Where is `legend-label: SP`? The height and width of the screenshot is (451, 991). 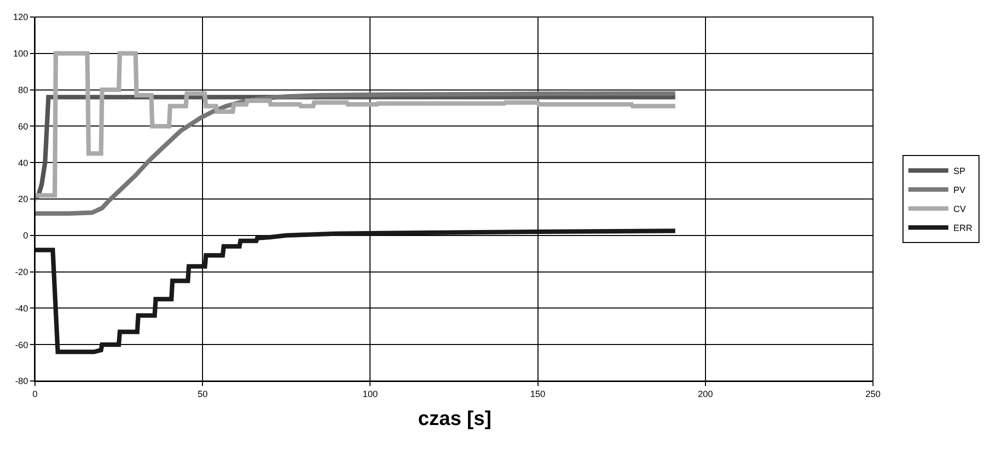
legend-label: SP is located at coordinates (959, 171).